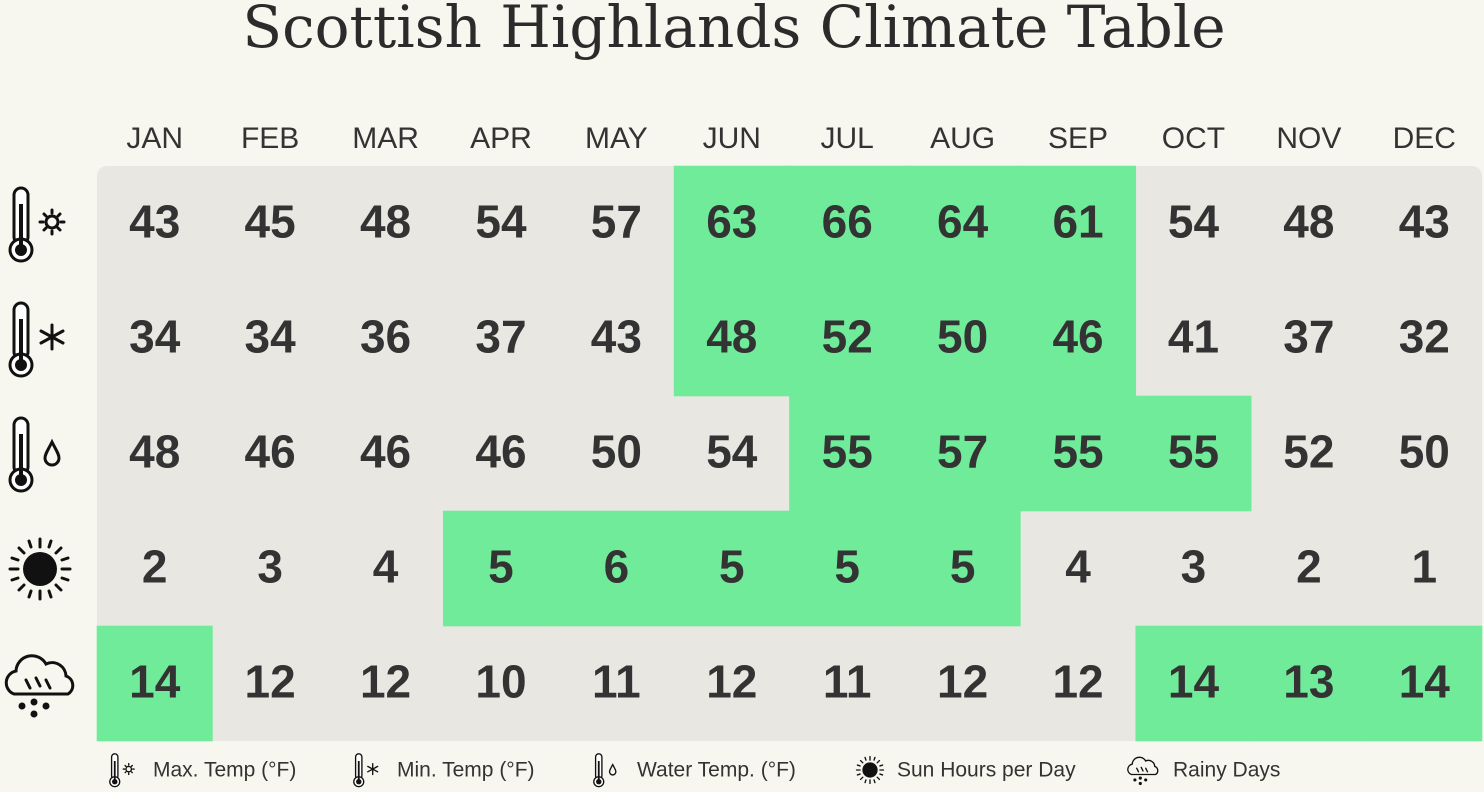 The height and width of the screenshot is (792, 1484). What do you see at coordinates (1424, 567) in the screenshot?
I see `cell-value: 1` at bounding box center [1424, 567].